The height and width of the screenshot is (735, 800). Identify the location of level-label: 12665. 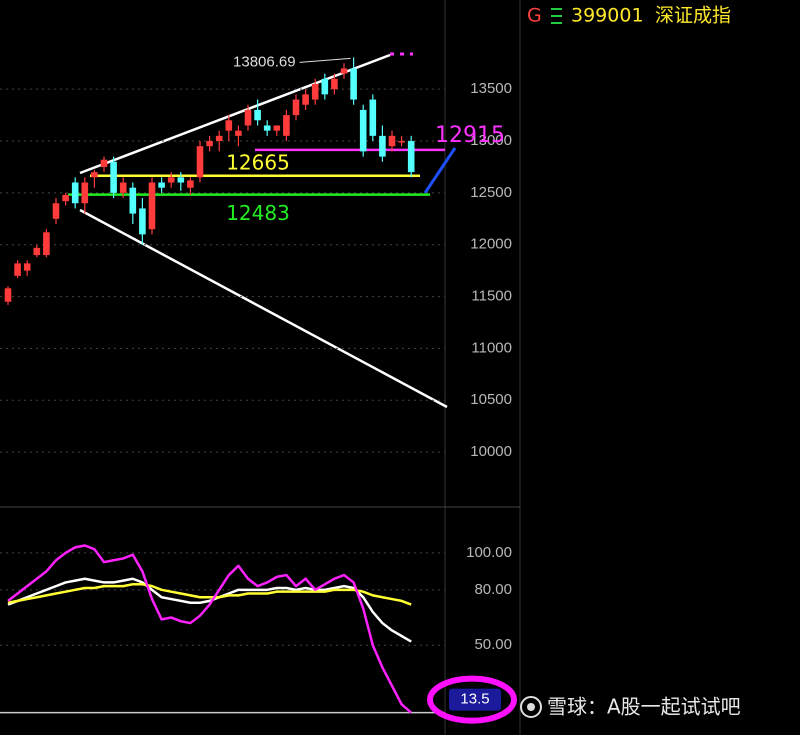
(258, 162).